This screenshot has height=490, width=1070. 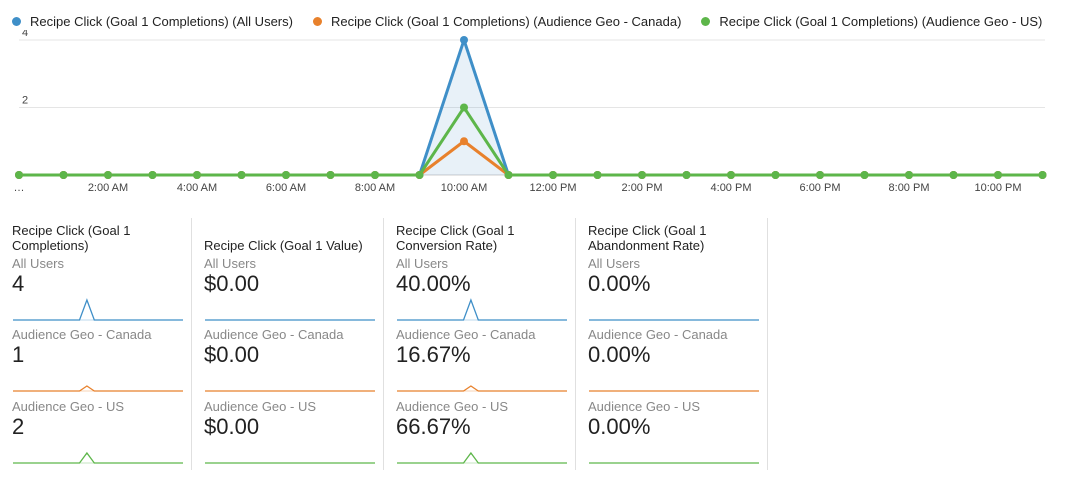 What do you see at coordinates (286, 188) in the screenshot?
I see `x-tick-label: 6:00 AM` at bounding box center [286, 188].